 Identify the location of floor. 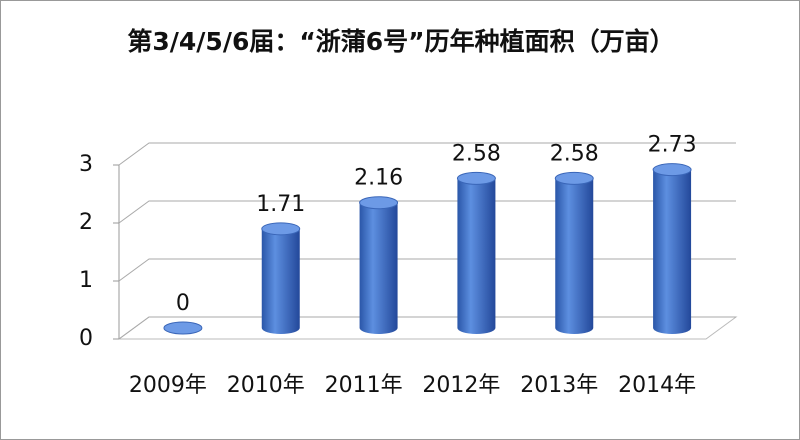
(427, 328).